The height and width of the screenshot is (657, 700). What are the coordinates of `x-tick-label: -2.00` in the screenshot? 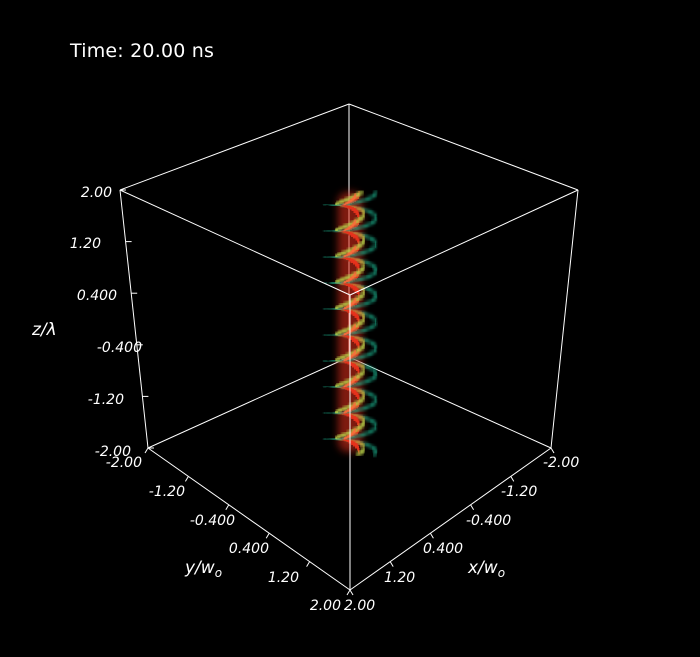 It's located at (561, 463).